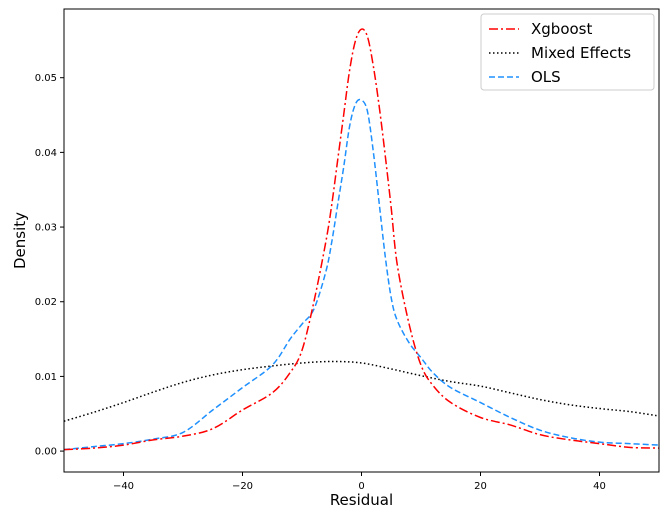 The width and height of the screenshot is (665, 508). Describe the element at coordinates (361, 499) in the screenshot. I see `x-axis-label: Residual` at that location.